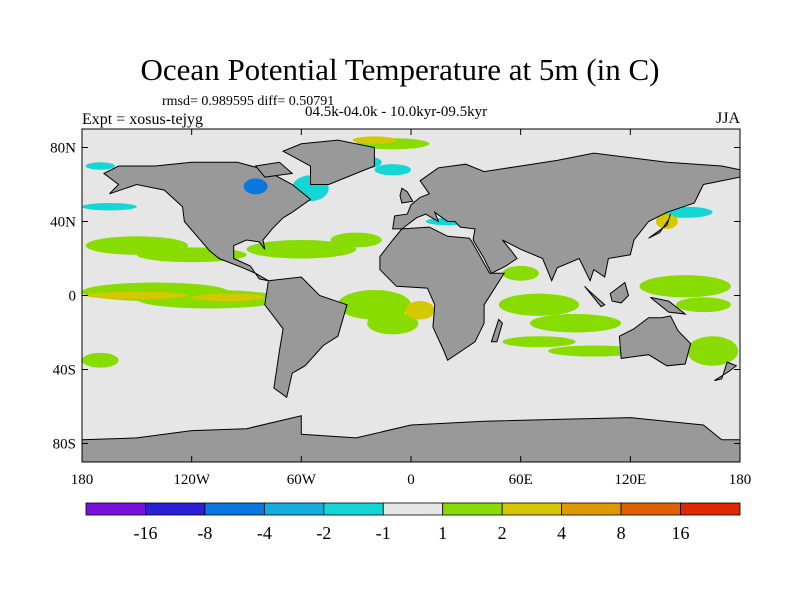  What do you see at coordinates (502, 533) in the screenshot?
I see `colorbar-label: 2` at bounding box center [502, 533].